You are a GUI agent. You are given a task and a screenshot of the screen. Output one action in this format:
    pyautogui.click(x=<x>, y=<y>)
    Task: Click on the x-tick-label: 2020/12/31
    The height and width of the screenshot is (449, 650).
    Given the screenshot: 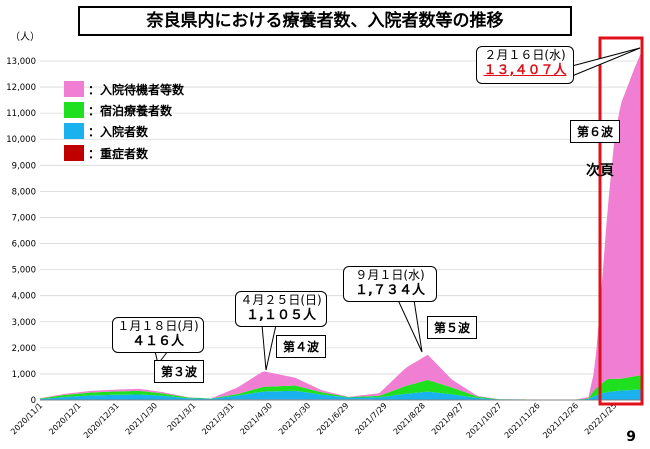 What is the action you would take?
    pyautogui.click(x=101, y=420)
    